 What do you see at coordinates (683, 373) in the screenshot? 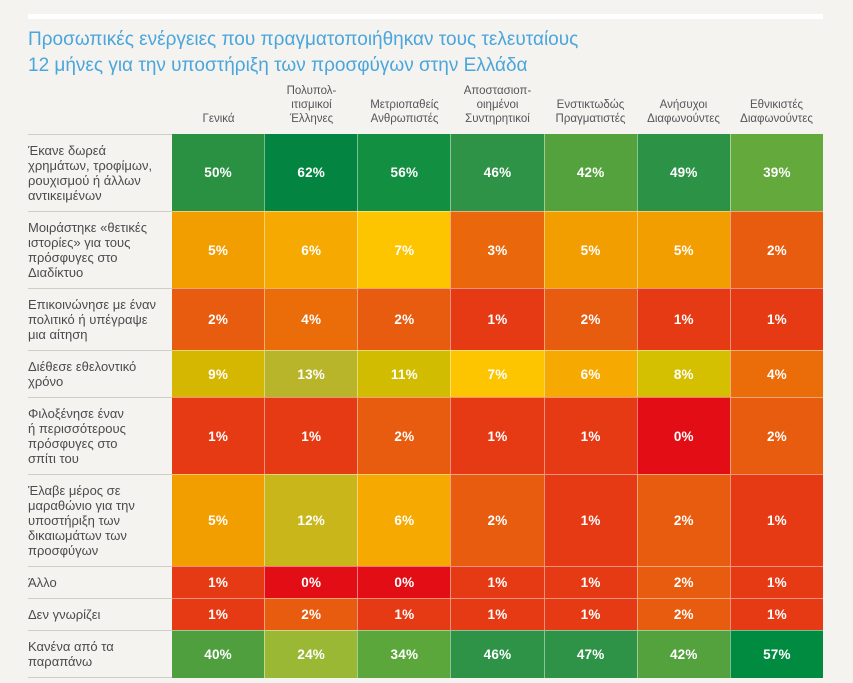
I see `heatmap-cell: 8%` at bounding box center [683, 373].